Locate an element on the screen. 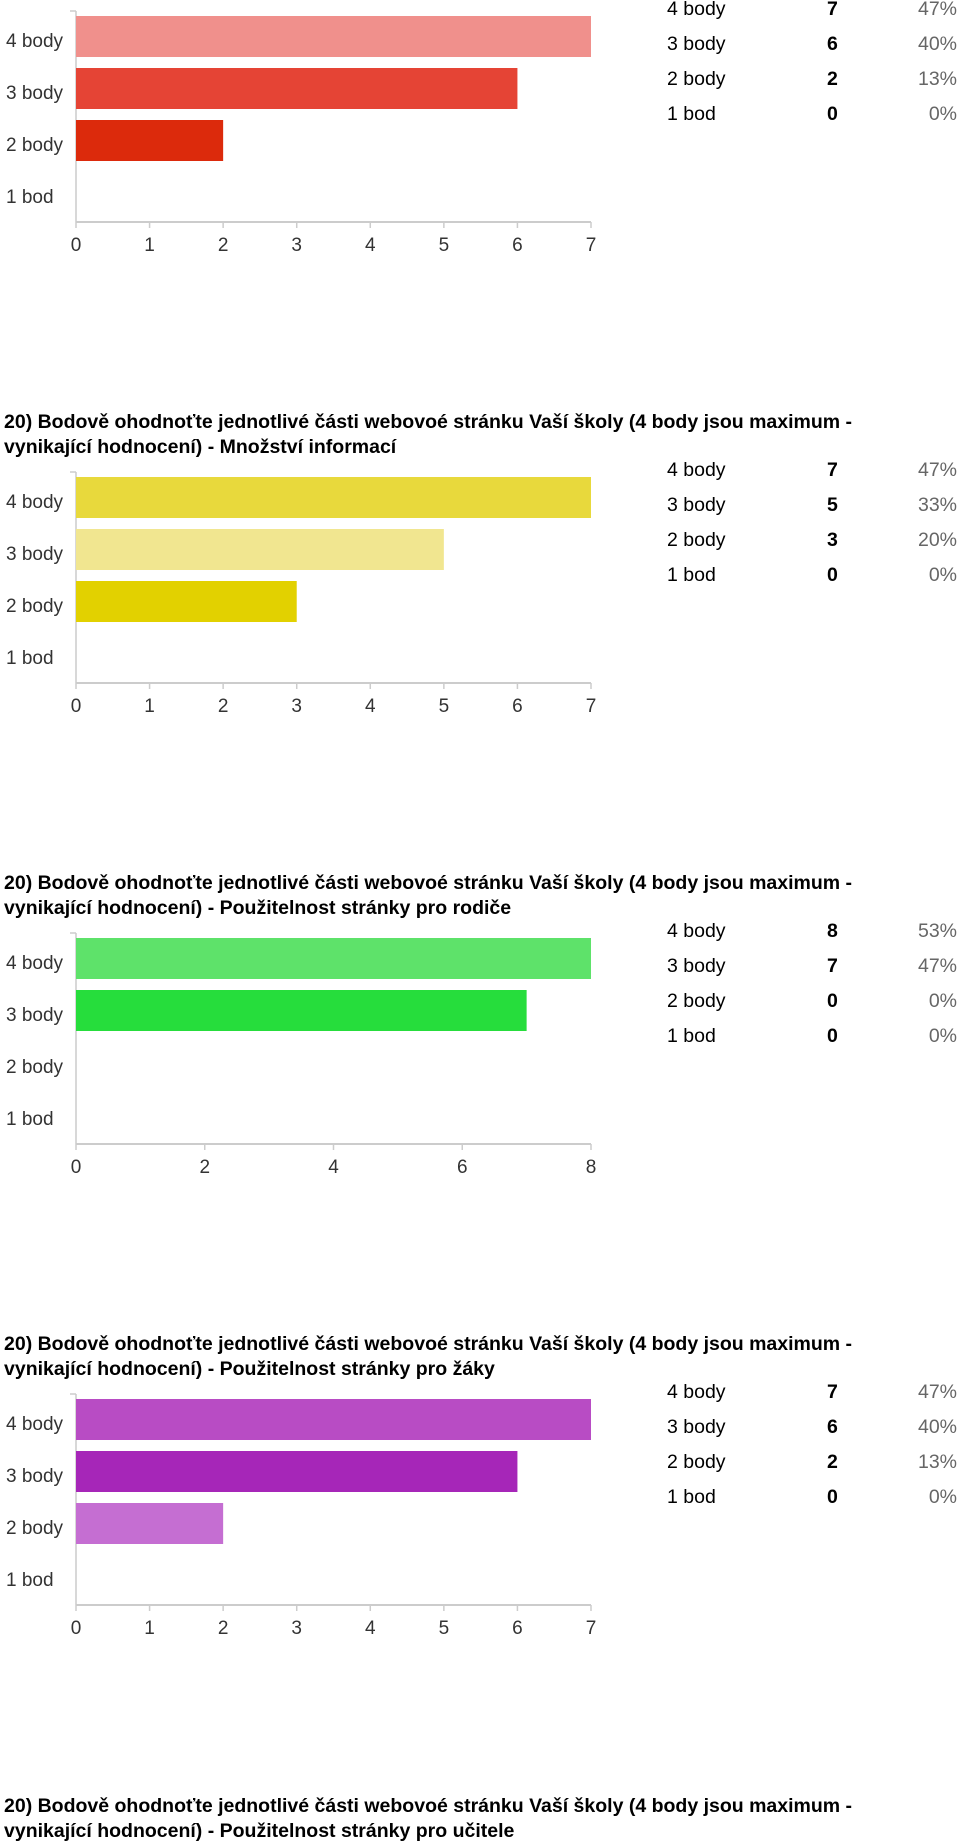 This screenshot has height=1844, width=960. bar-chart: 4 body 3 body 2 body 1 bod 0 2 4 6 8 is located at coordinates (301, 1055).